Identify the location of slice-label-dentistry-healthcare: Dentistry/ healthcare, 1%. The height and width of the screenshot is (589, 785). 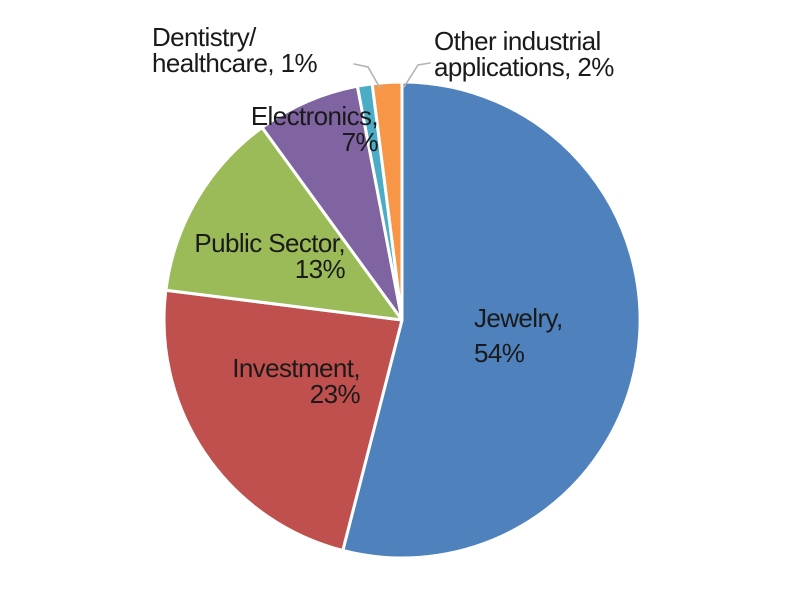
(252, 50).